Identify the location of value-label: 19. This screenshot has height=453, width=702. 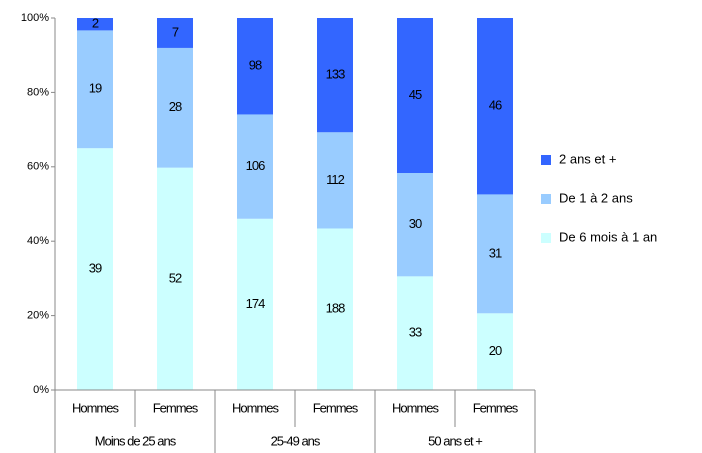
(95, 88).